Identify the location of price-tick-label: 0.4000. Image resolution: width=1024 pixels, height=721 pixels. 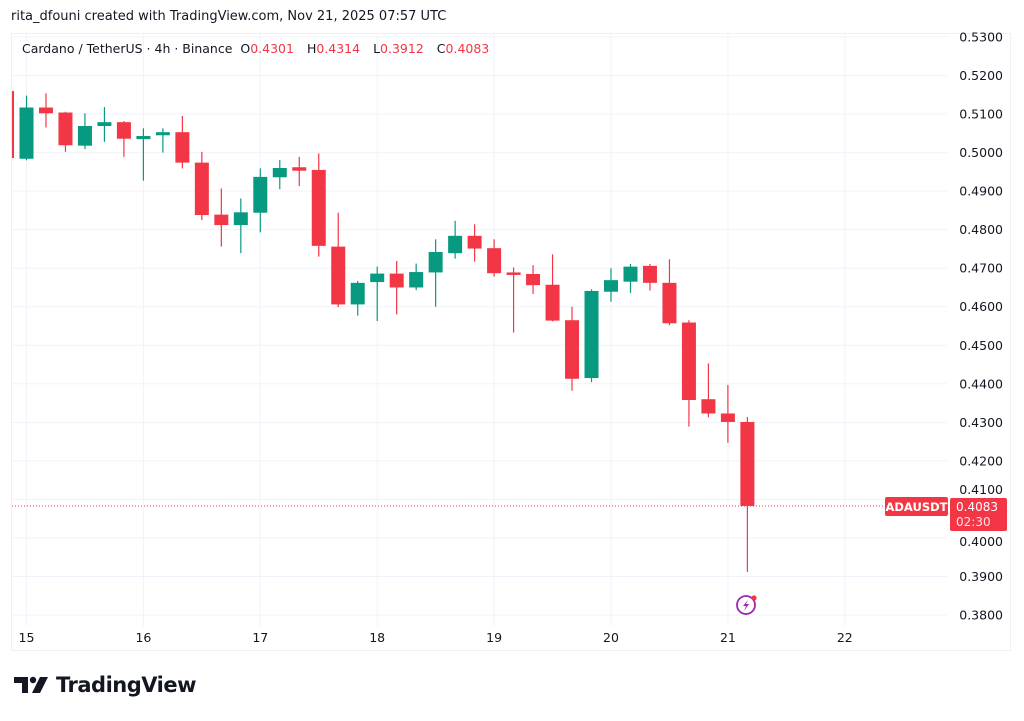
(981, 541).